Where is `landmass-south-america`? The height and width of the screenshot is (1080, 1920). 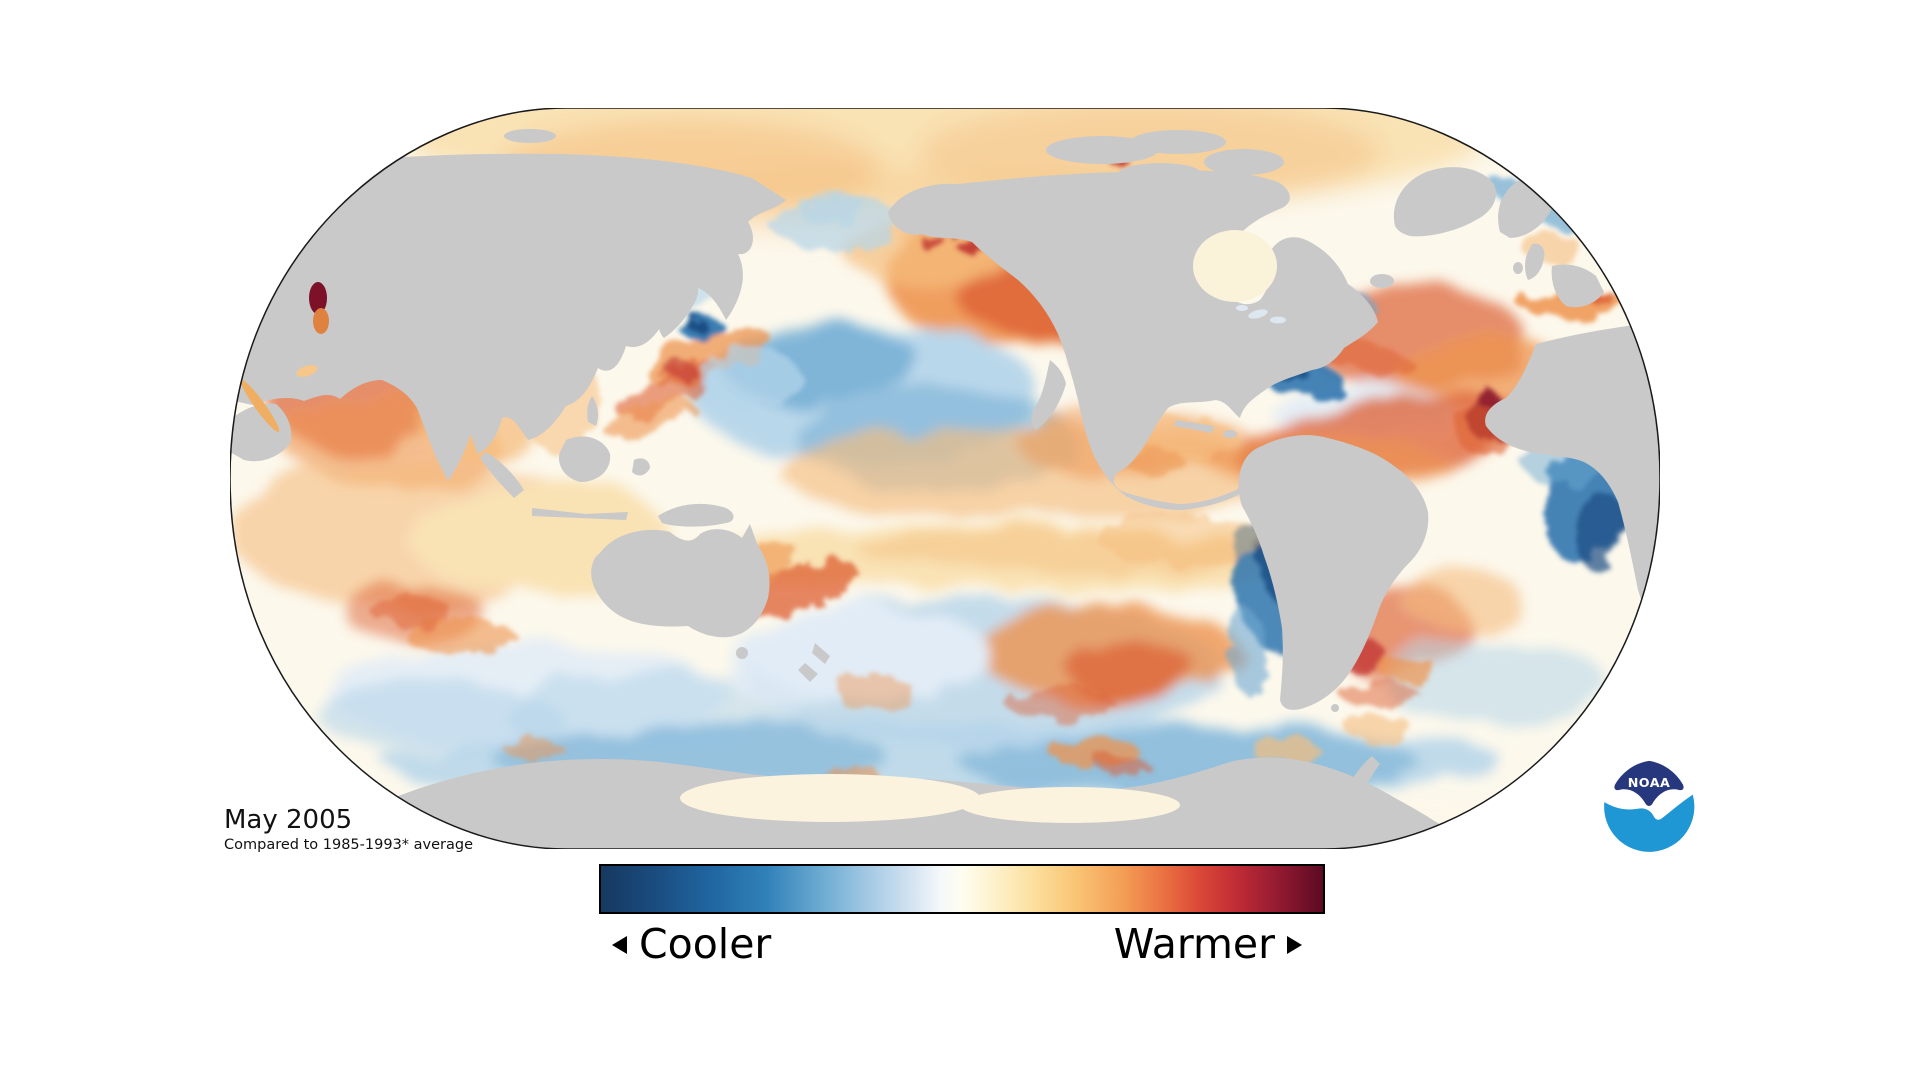
landmass-south-america is located at coordinates (1333, 572).